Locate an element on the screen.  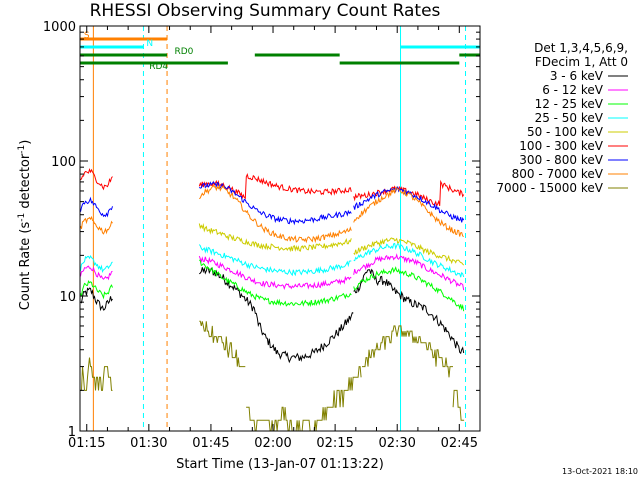
flag-label-rd0: RD0 is located at coordinates (184, 52).